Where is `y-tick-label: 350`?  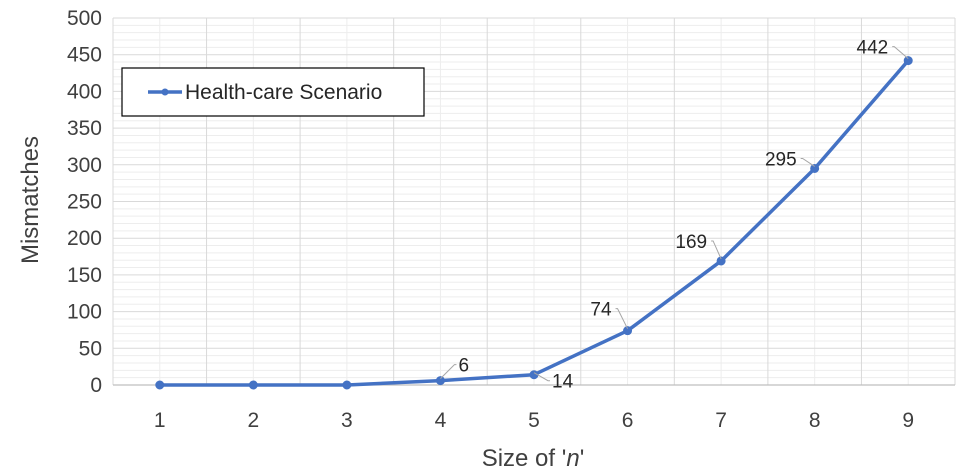
y-tick-label: 350 is located at coordinates (84, 128).